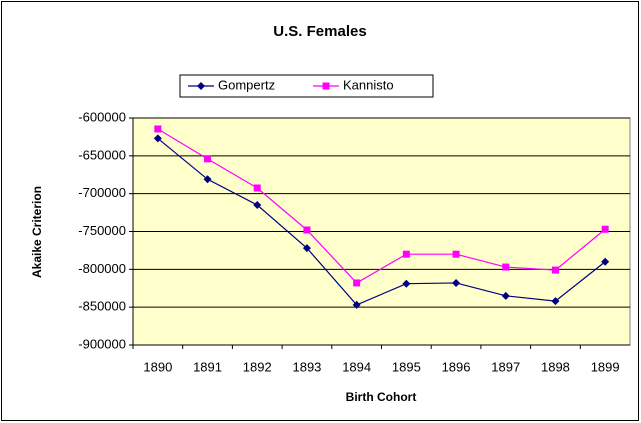 The image size is (641, 423). Describe the element at coordinates (102, 343) in the screenshot. I see `y-tick-label: -900000` at that location.